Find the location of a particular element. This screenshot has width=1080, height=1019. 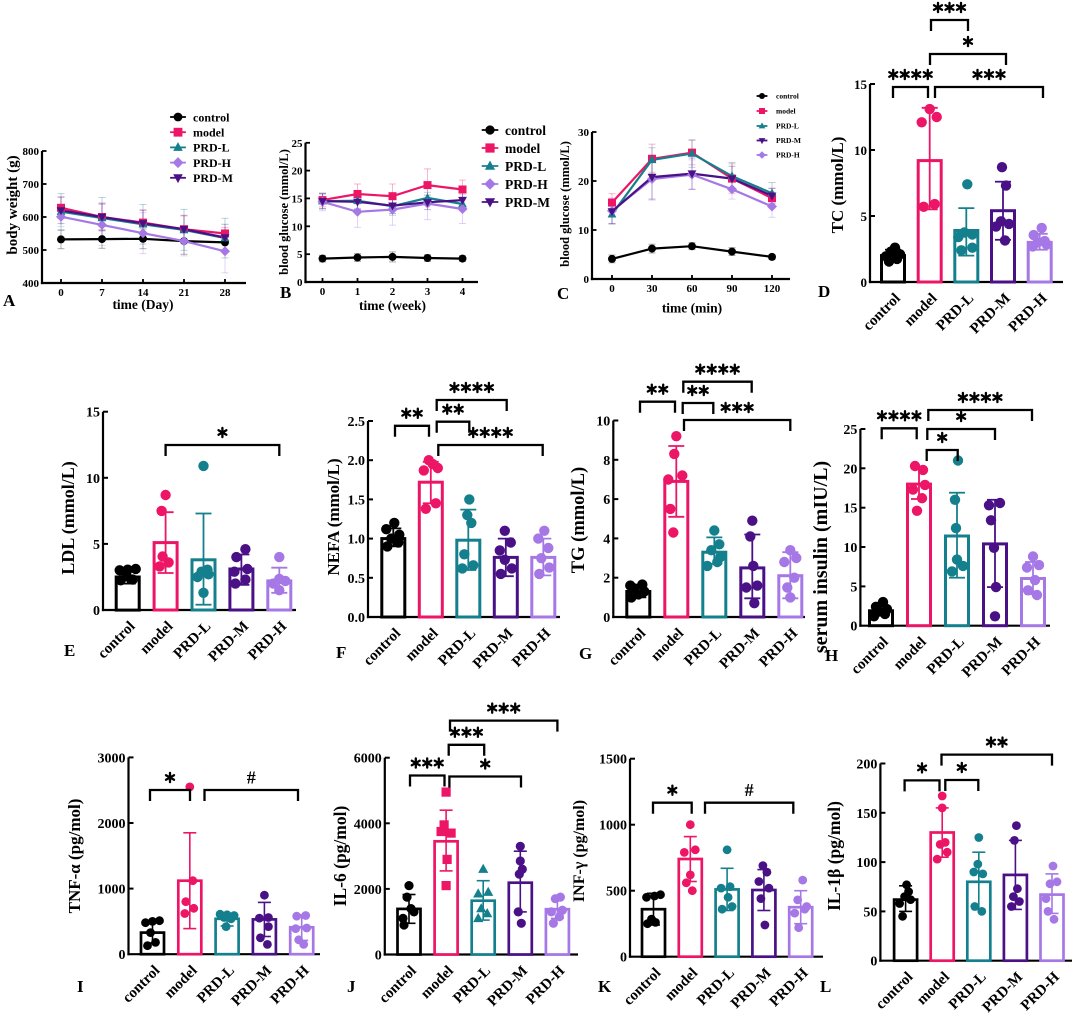

svg-text: 600 is located at coordinates (31, 218).